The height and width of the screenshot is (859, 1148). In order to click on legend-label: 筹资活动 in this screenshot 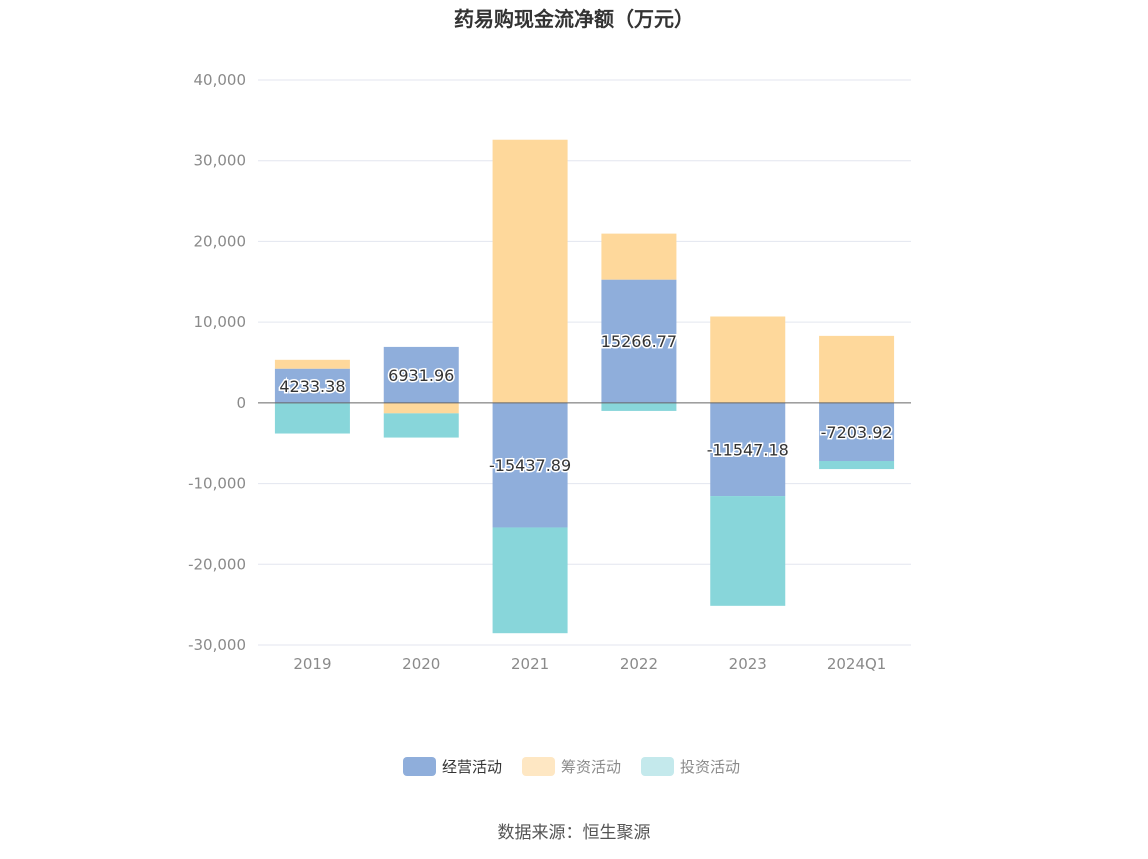, I will do `click(591, 767)`.